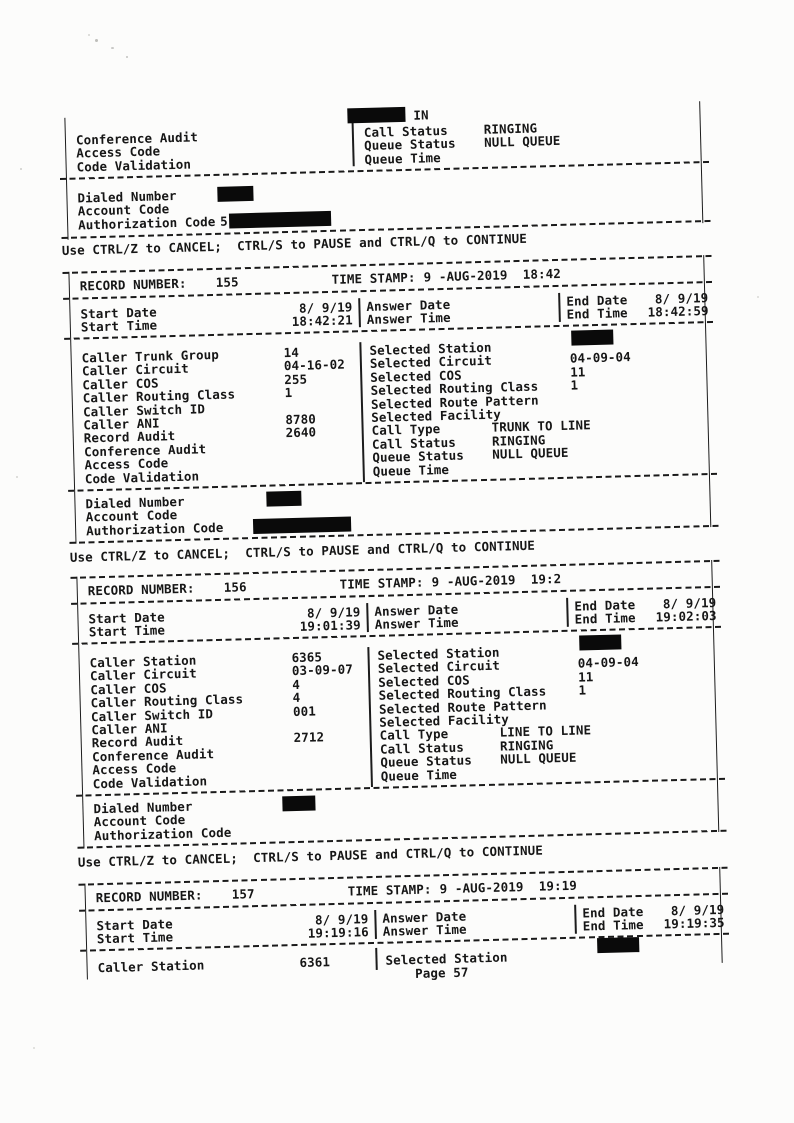 This screenshot has height=1123, width=794. I want to click on auth-code-prefix: 5, so click(223, 221).